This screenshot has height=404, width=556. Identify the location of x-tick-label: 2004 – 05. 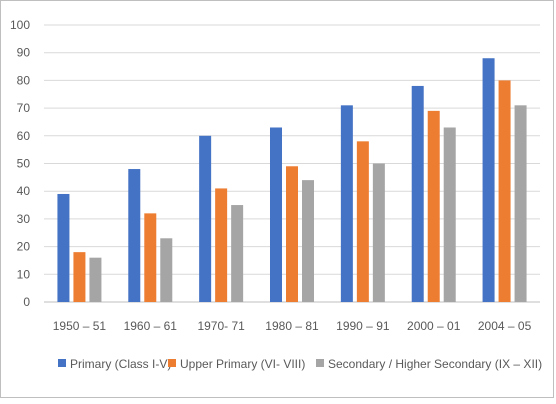
(505, 326).